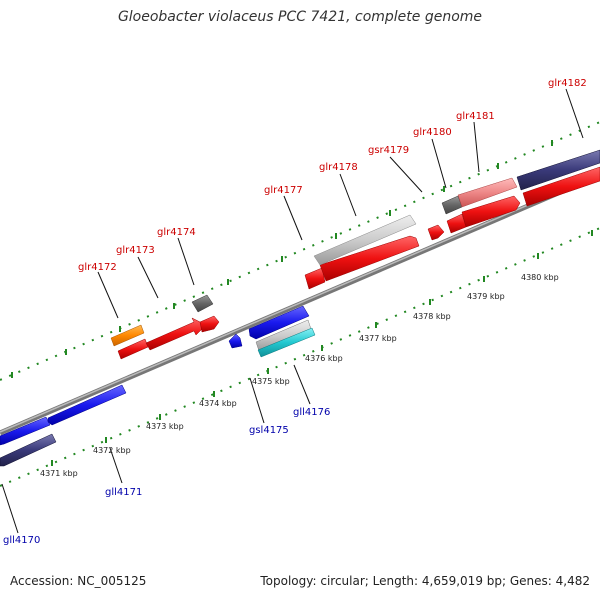  What do you see at coordinates (78, 581) in the screenshot?
I see `accession-text: Accession: NC_005125` at bounding box center [78, 581].